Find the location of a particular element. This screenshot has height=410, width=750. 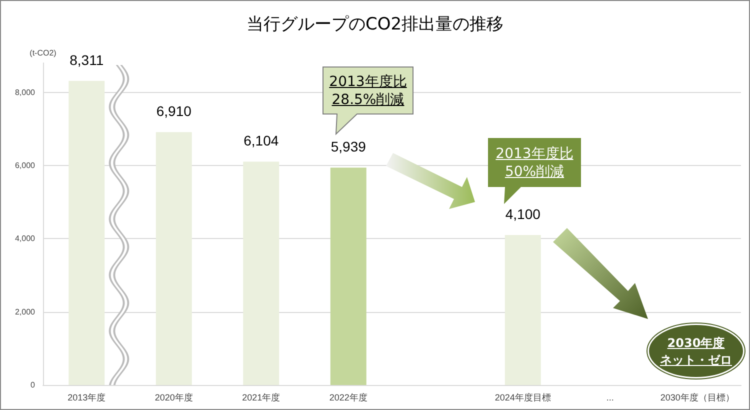

x-tick-label: 2020年度 is located at coordinates (173, 397).